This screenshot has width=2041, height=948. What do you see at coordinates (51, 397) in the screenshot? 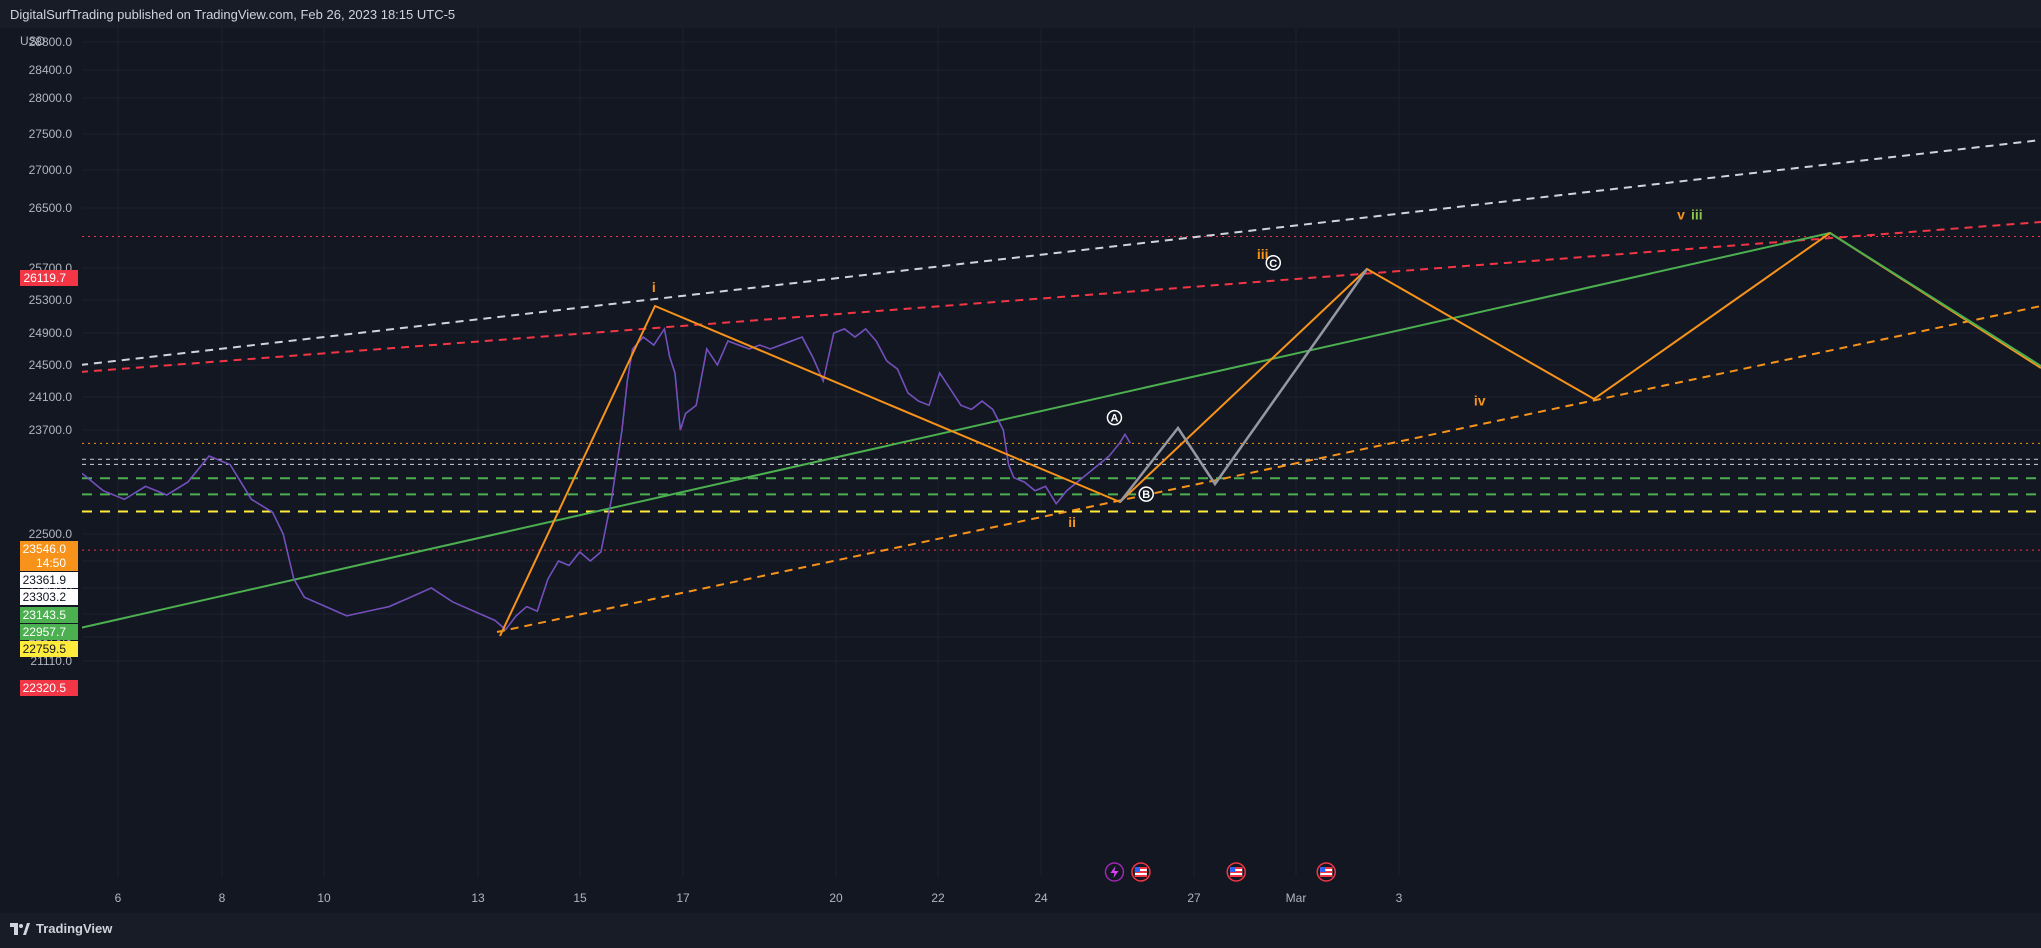
I see `price-tick-label: 24100.0` at bounding box center [51, 397].